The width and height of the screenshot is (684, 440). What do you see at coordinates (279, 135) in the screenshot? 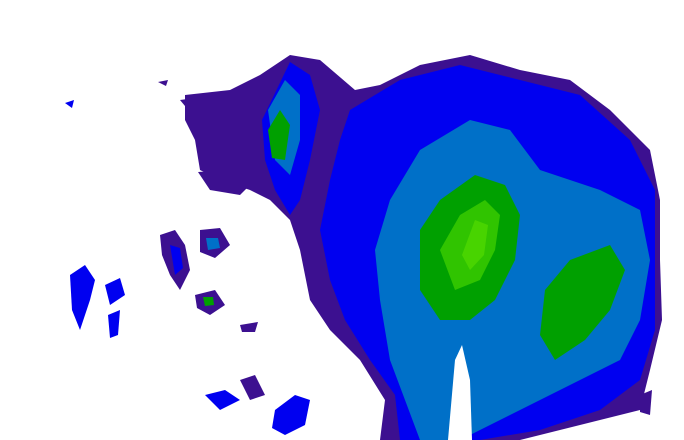
I see `echo-heavy-west` at bounding box center [279, 135].